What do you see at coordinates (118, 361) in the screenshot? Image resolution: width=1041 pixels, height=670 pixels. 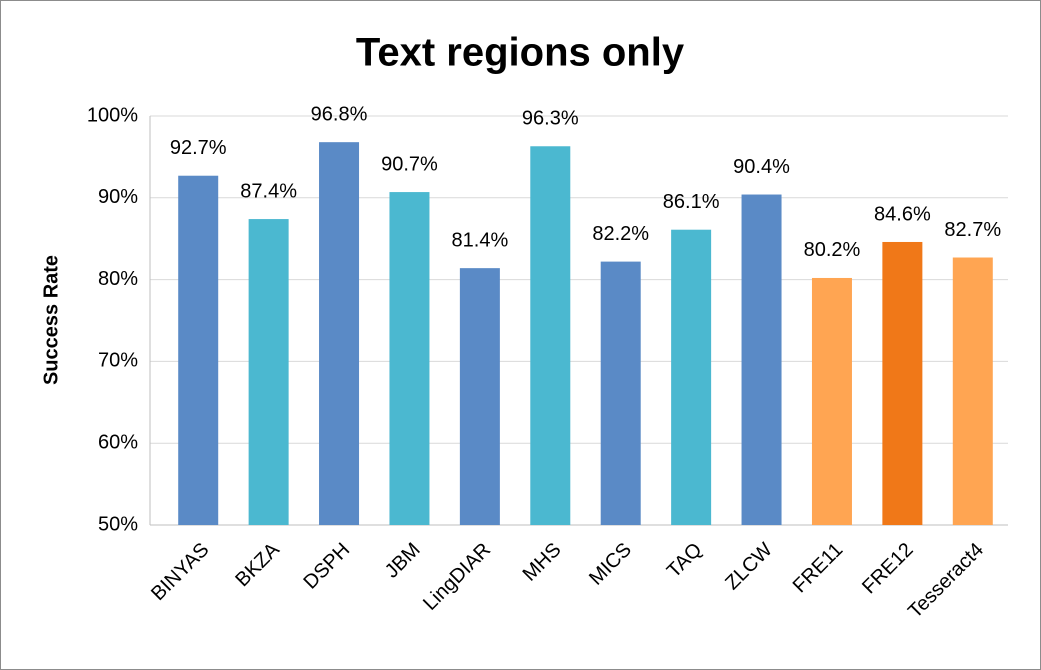 I see `y-tick-label: 70%` at bounding box center [118, 361].